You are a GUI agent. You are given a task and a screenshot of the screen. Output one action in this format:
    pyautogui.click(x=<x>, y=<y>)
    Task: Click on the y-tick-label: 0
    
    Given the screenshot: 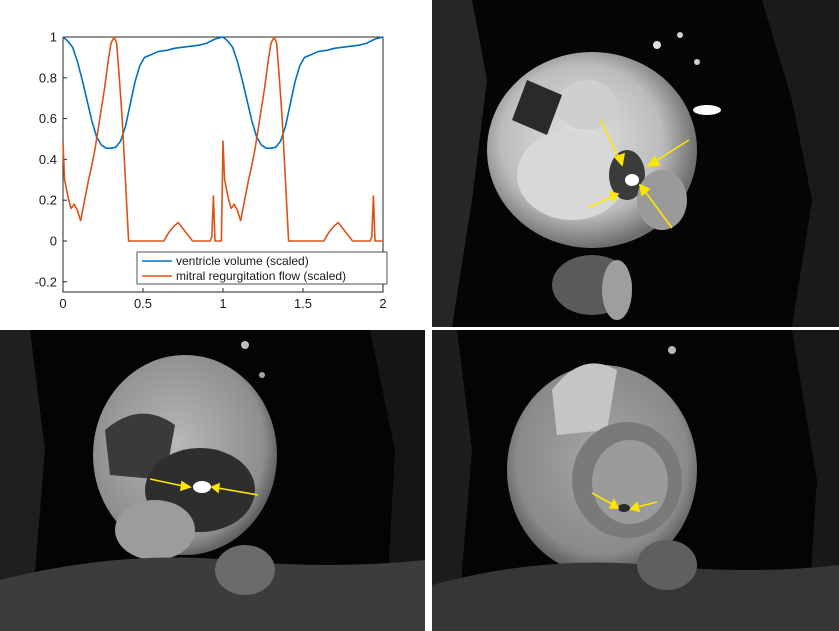 What is the action you would take?
    pyautogui.click(x=53, y=241)
    